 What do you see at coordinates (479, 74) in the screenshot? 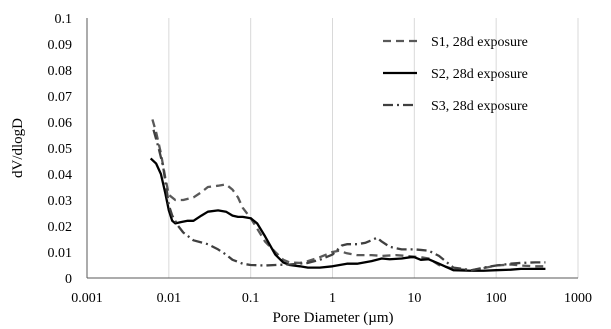
I see `legend-label-s2: S2, 28d exposure` at bounding box center [479, 74].